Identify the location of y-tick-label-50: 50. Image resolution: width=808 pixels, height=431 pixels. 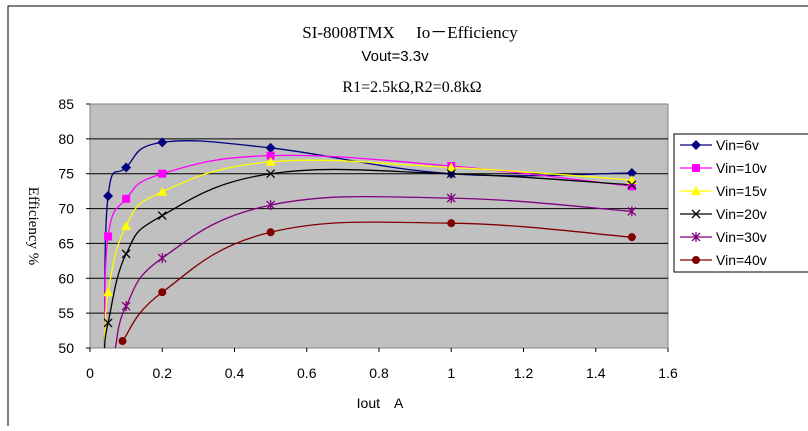
(66, 348).